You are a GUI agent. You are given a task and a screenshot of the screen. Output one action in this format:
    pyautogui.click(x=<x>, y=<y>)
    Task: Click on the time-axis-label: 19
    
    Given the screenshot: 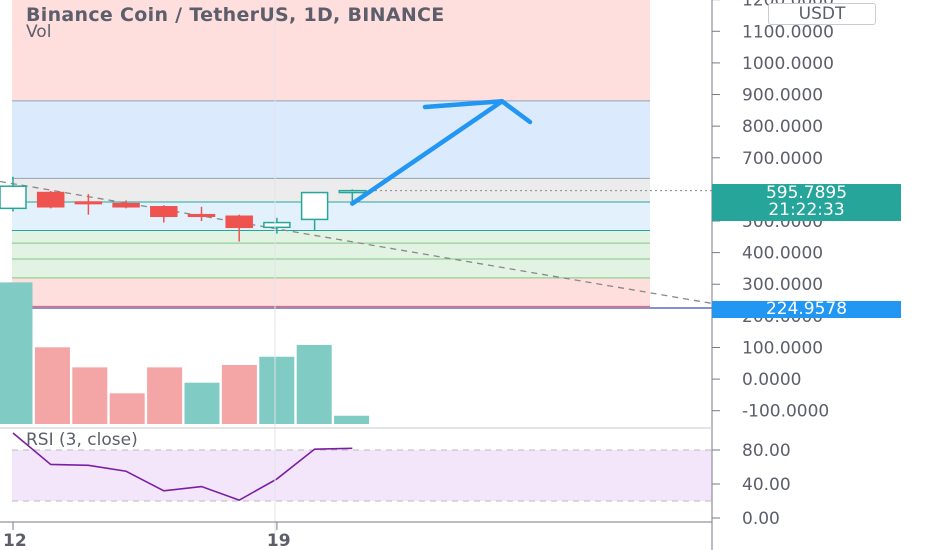 What is the action you would take?
    pyautogui.click(x=279, y=540)
    